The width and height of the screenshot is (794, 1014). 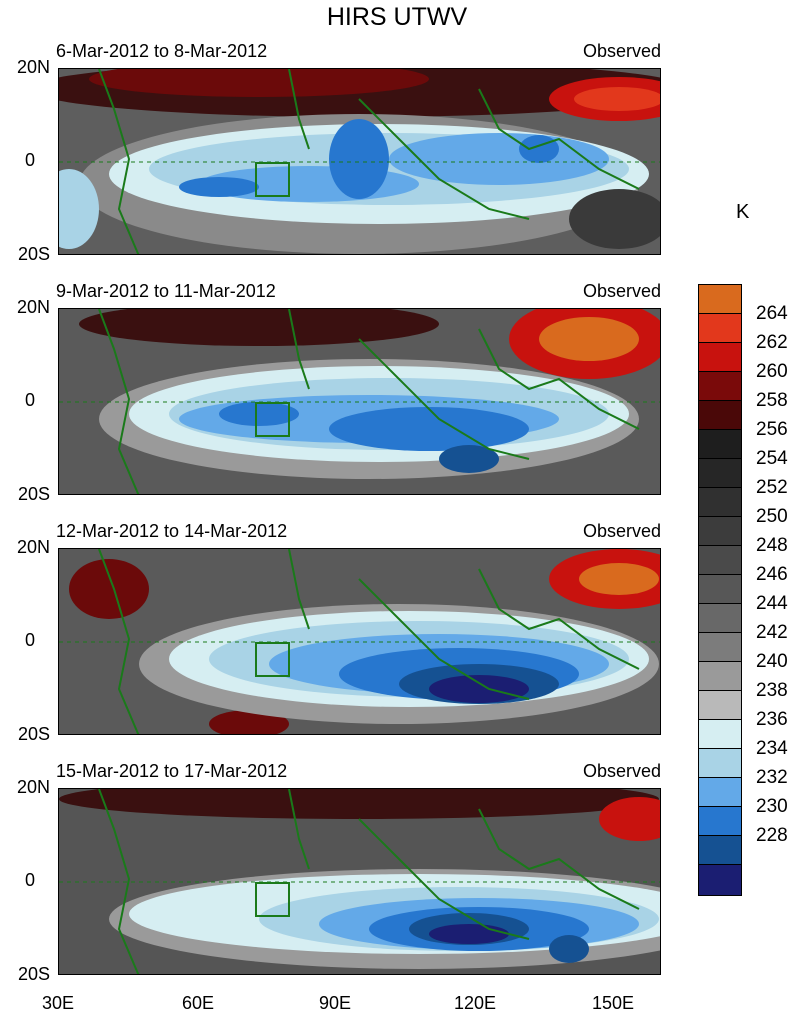 I want to click on colorbar-tick-label: 258, so click(x=772, y=400).